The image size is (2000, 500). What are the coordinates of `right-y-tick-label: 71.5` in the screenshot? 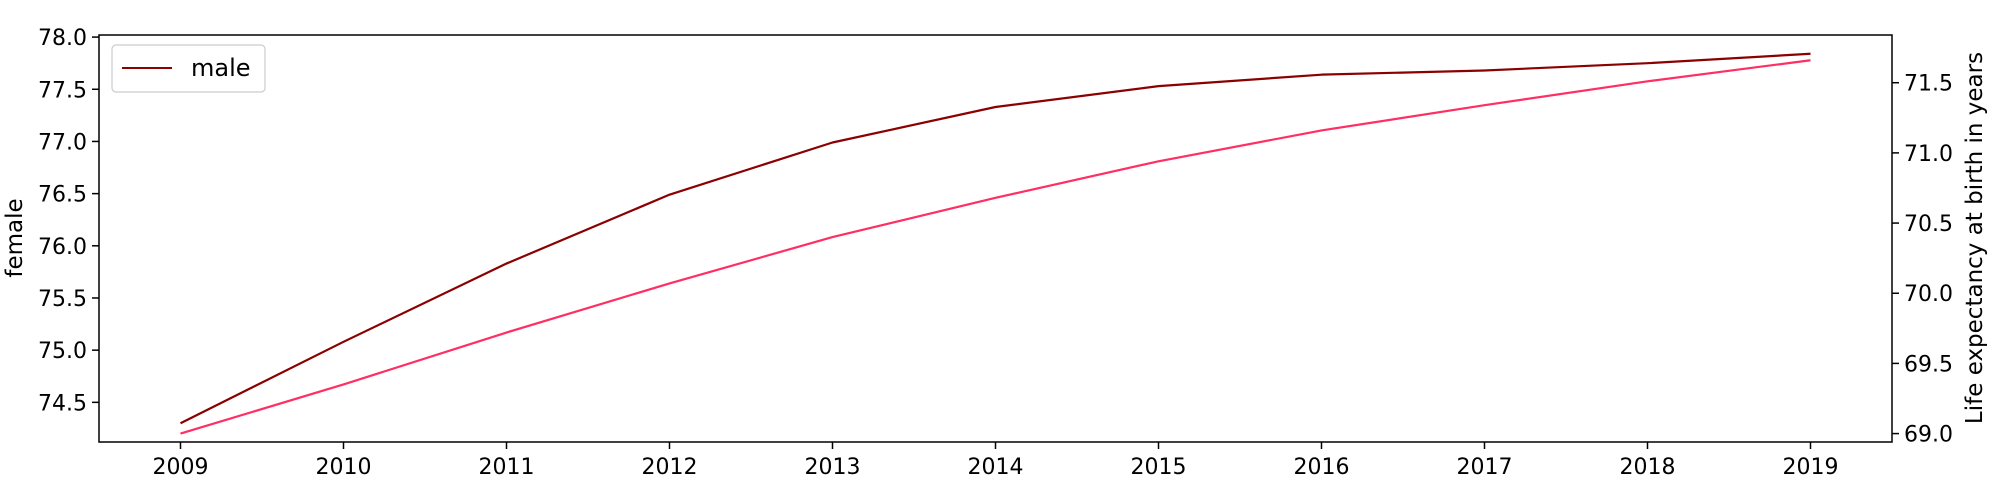 It's located at (1928, 84).